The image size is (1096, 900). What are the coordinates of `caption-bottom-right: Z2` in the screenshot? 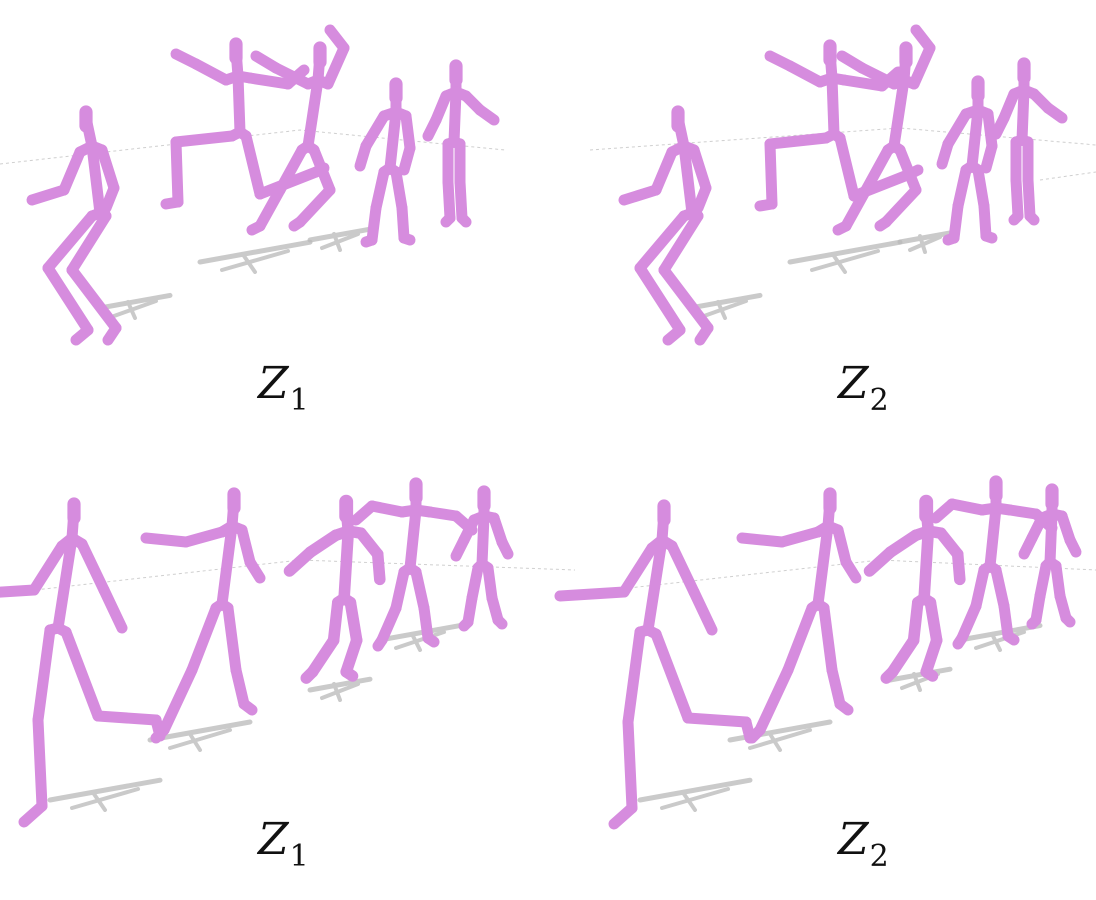 It's located at (863, 844).